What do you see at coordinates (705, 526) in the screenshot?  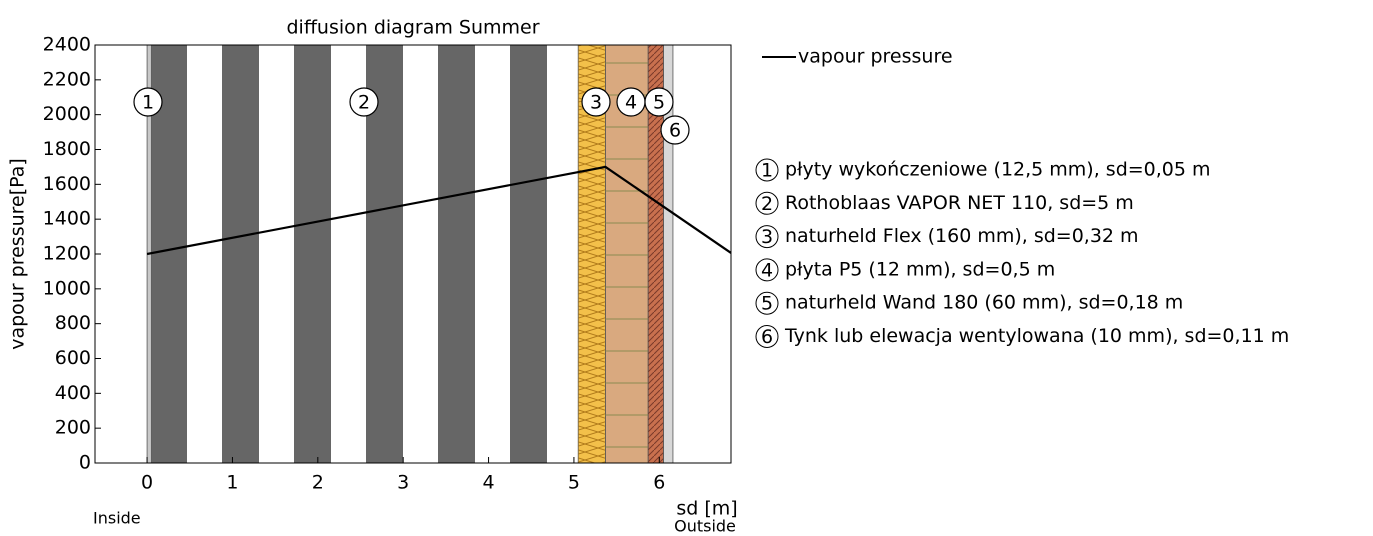 I see `outside-label: Outside` at bounding box center [705, 526].